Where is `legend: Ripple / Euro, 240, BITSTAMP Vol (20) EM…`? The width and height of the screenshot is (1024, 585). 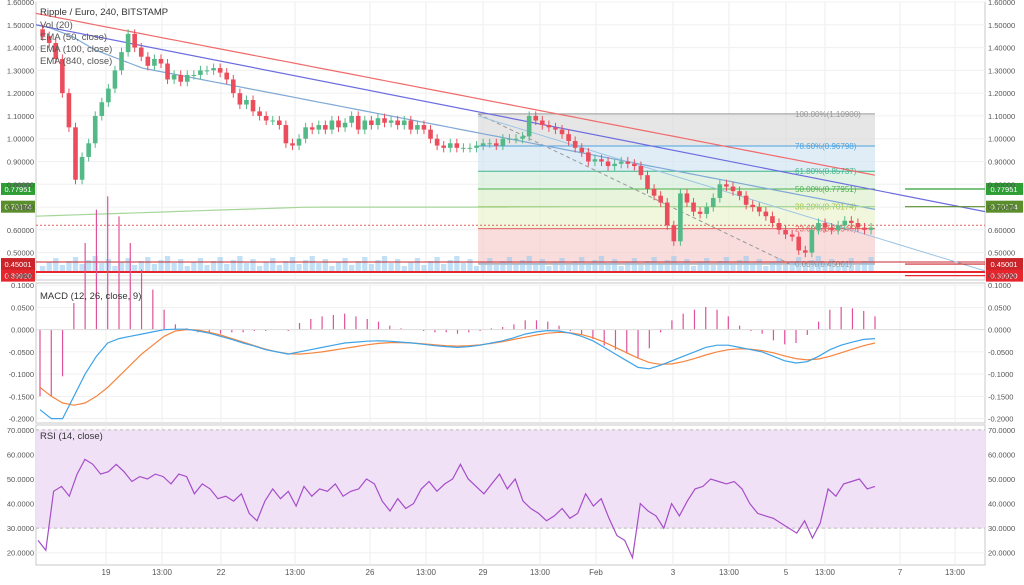
legend: Ripple / Euro, 240, BITSTAMP Vol (20) EM… is located at coordinates (104, 224).